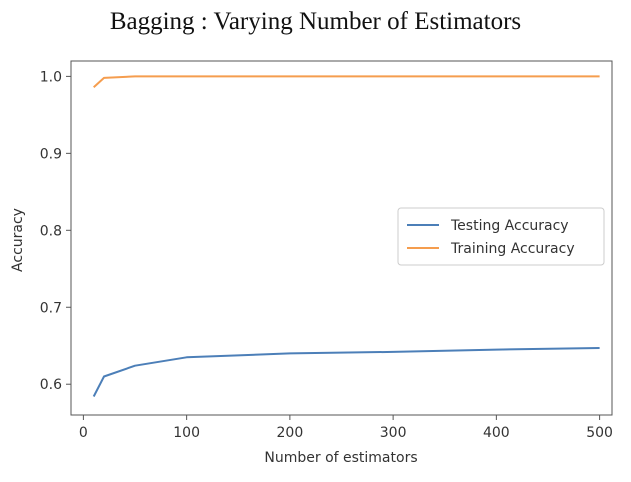 Image resolution: width=631 pixels, height=482 pixels. I want to click on x-axis-ticks: 0 100 200 300 400 500, so click(346, 428).